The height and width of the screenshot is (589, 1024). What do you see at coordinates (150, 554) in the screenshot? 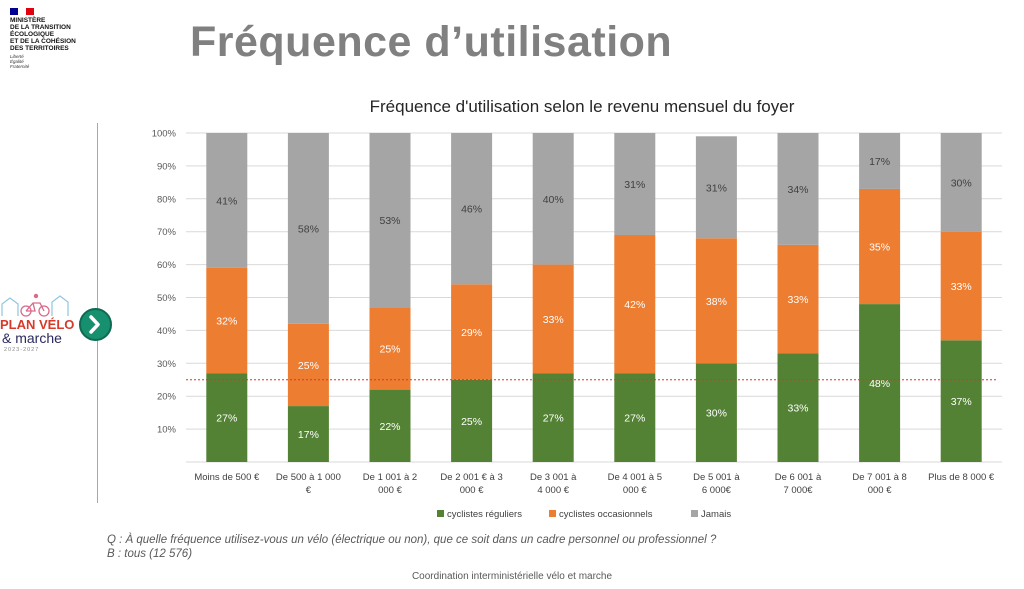
I see `base-text: B : tous (12 576)` at bounding box center [150, 554].